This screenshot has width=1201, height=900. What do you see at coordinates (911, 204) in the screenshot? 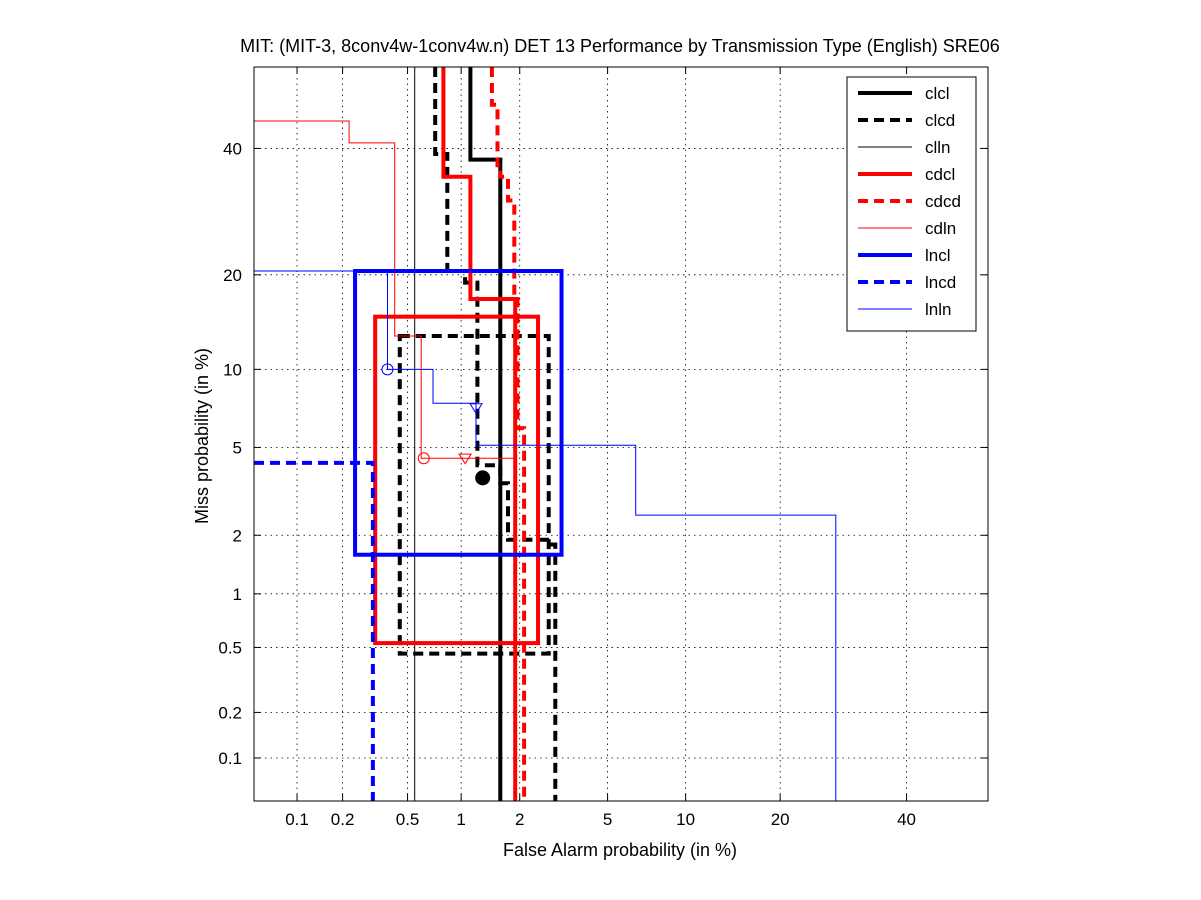
I see `legend: clcl clcd clln cdcl cdcd cdln lncl lncd lnln` at bounding box center [911, 204].